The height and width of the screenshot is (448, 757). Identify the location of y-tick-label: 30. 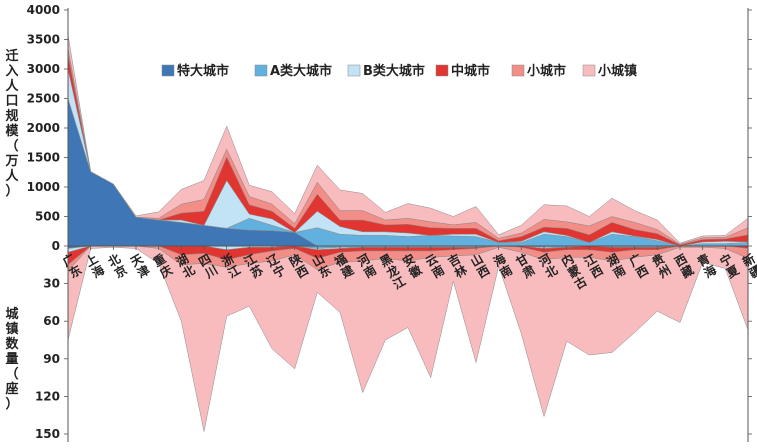
(51, 284).